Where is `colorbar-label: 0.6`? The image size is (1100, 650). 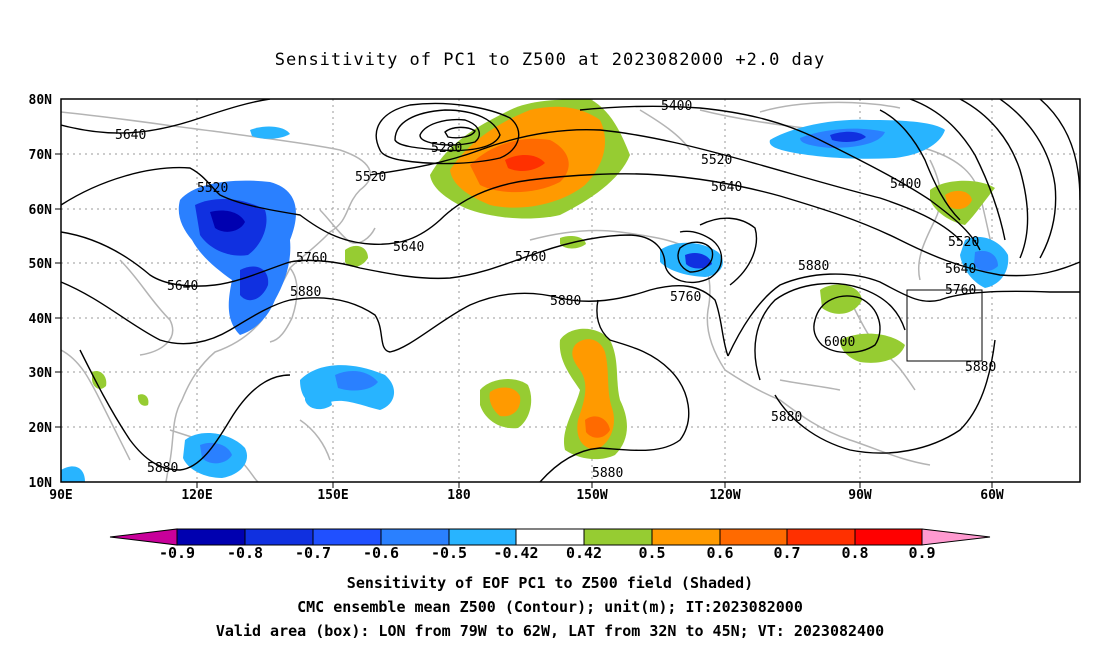 colorbar-label: 0.6 is located at coordinates (719, 553).